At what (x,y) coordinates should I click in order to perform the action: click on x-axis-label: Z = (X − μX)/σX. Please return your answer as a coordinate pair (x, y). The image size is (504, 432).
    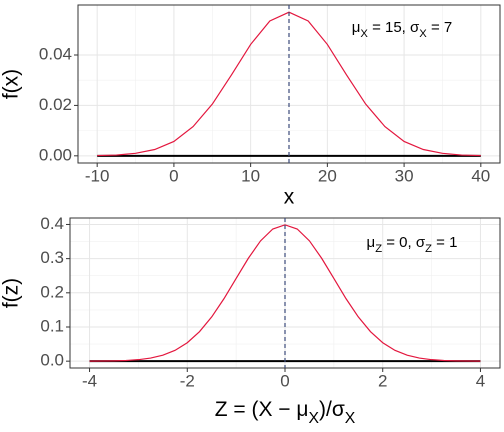
    Looking at the image, I should click on (285, 412).